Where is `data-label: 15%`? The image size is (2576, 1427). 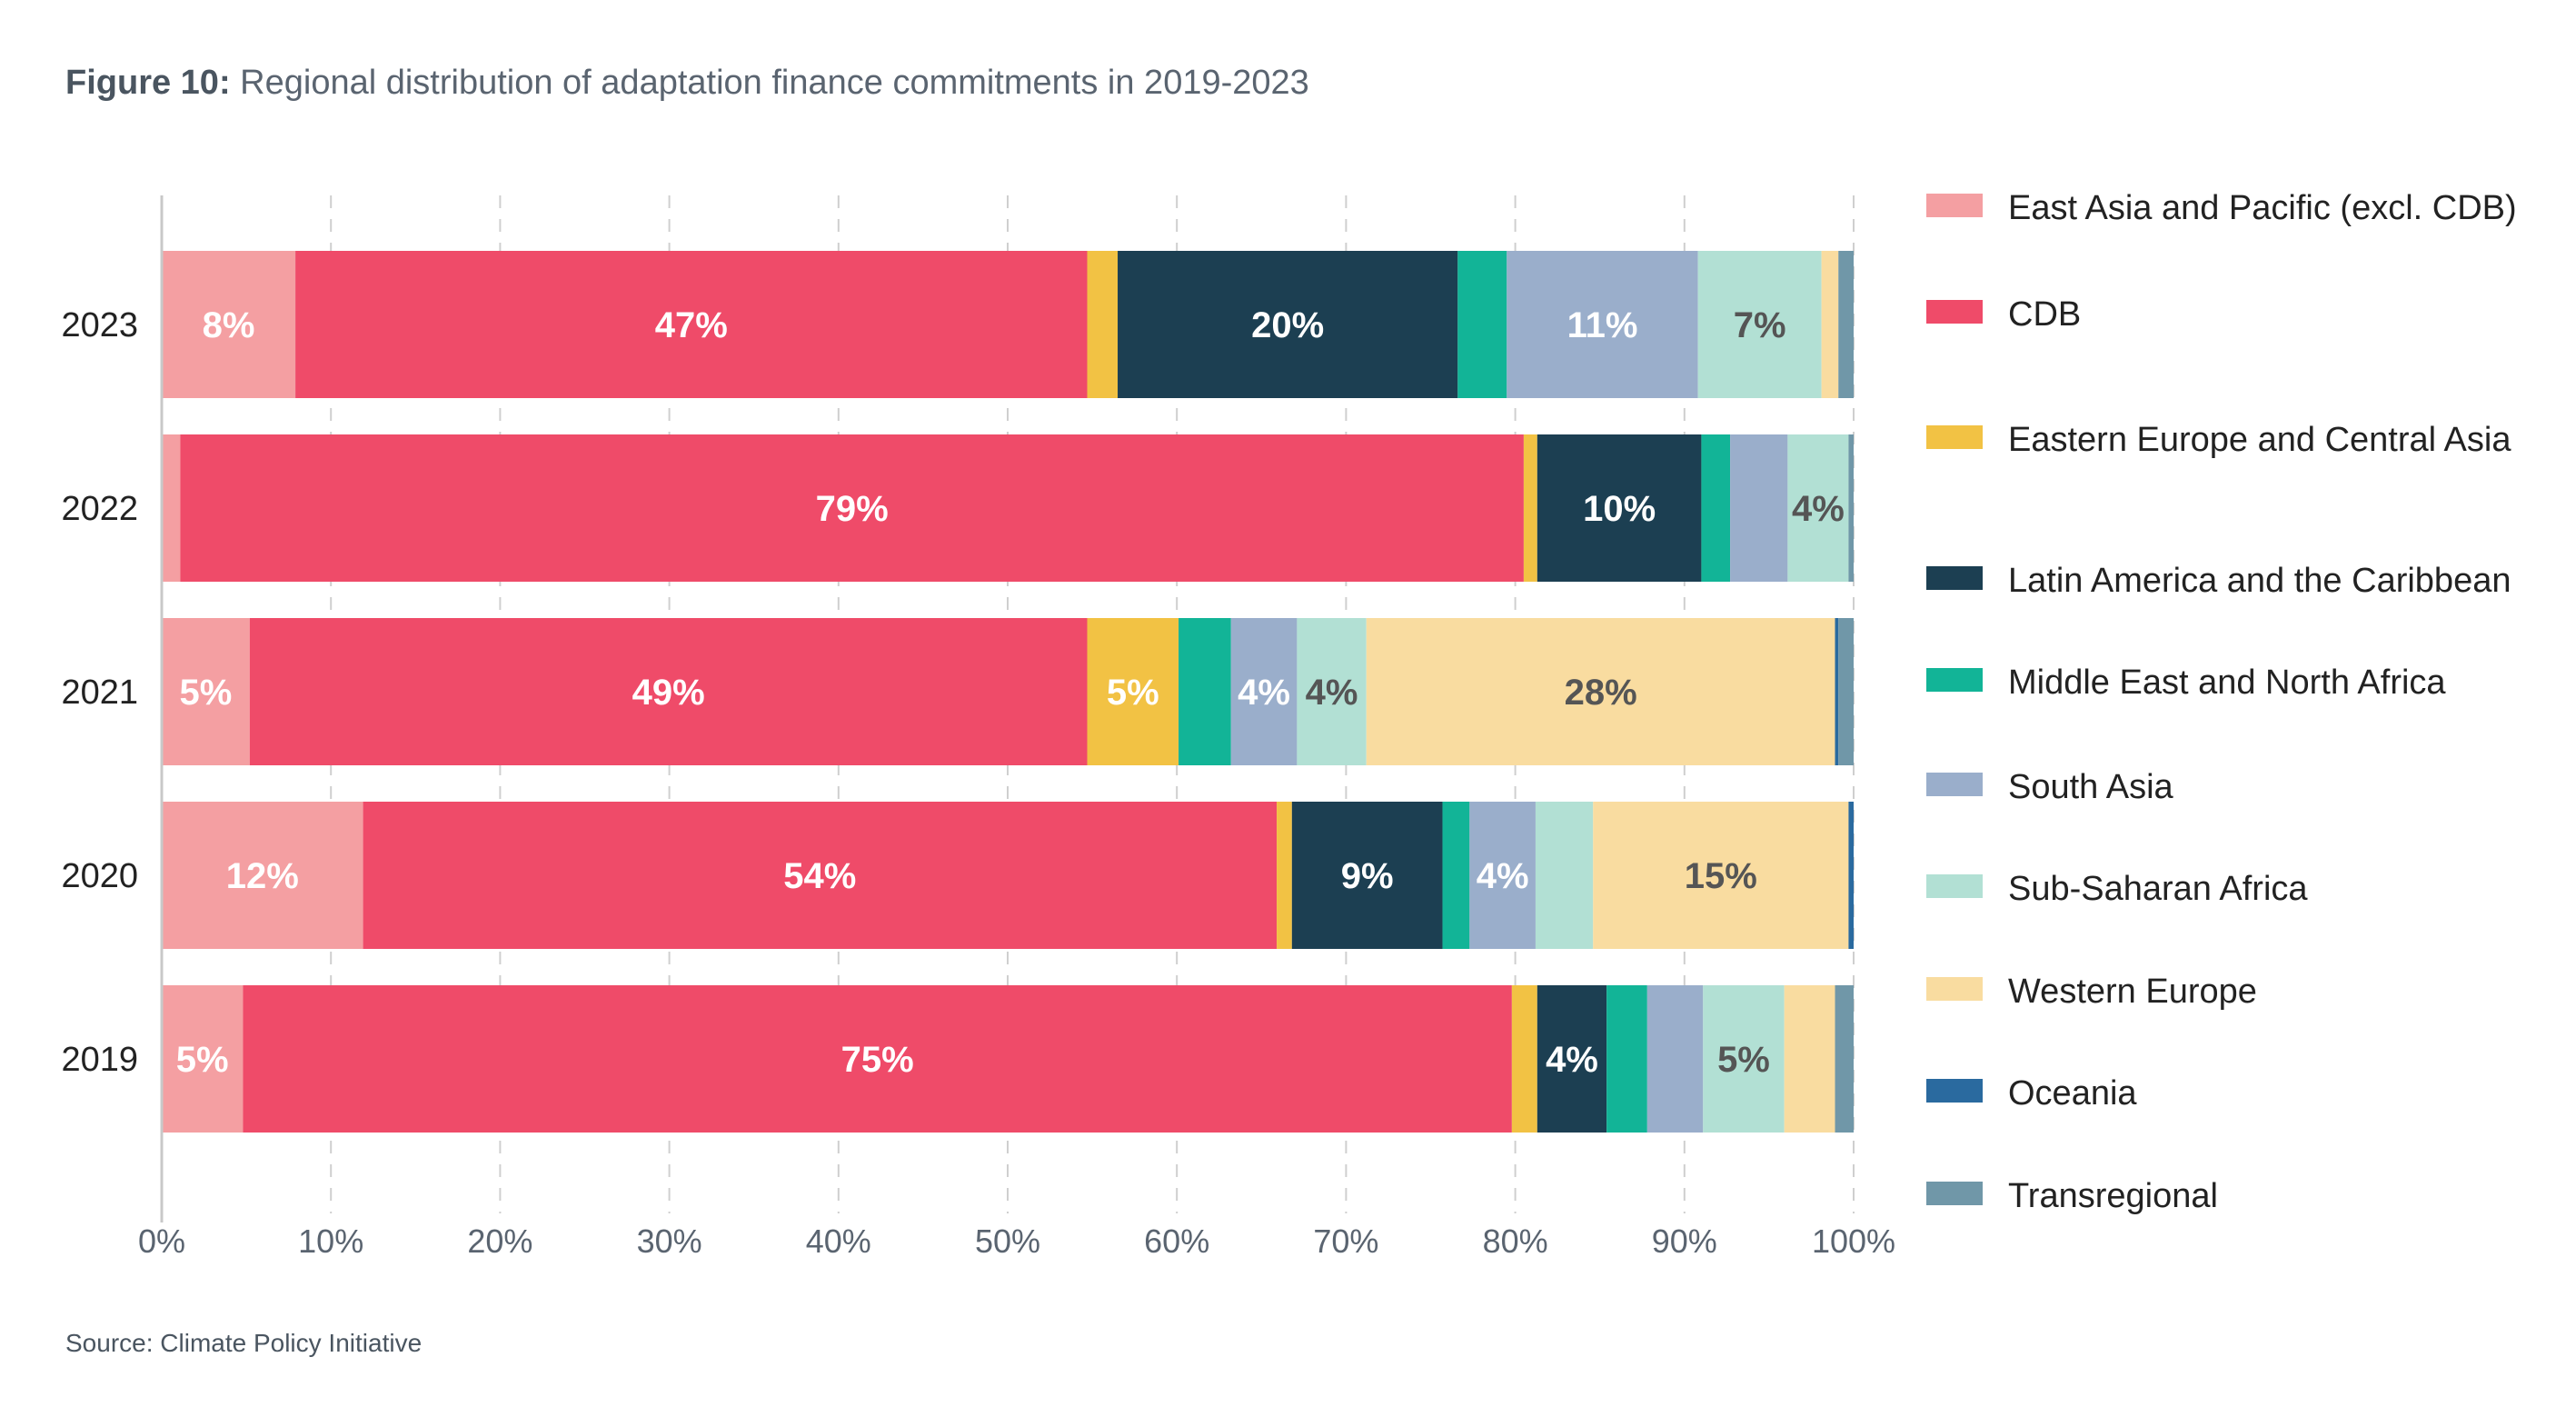
data-label: 15% is located at coordinates (1721, 876).